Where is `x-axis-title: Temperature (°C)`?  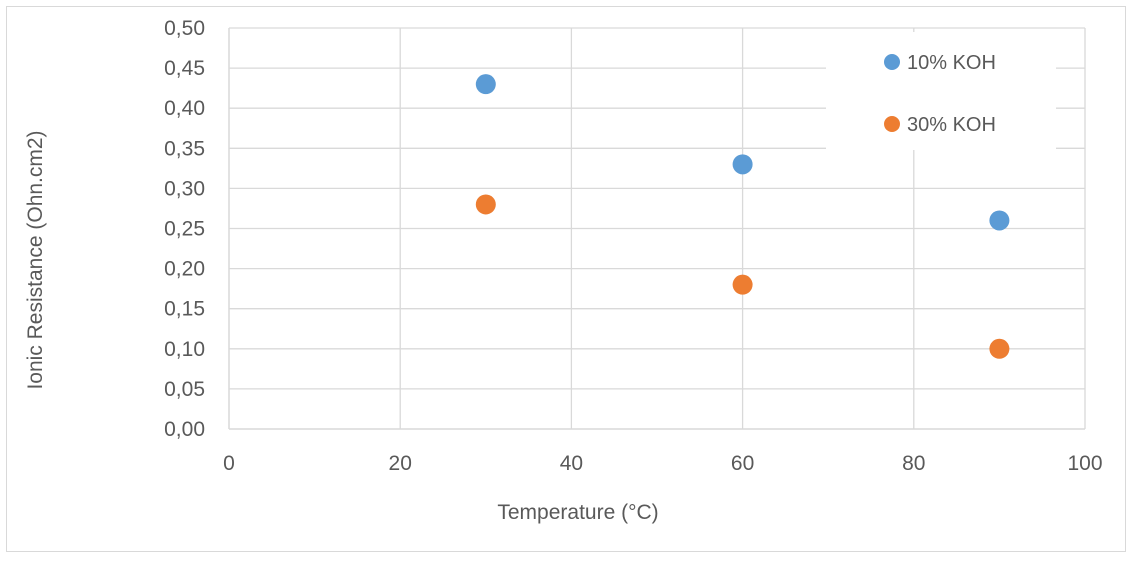
x-axis-title: Temperature (°C) is located at coordinates (577, 512).